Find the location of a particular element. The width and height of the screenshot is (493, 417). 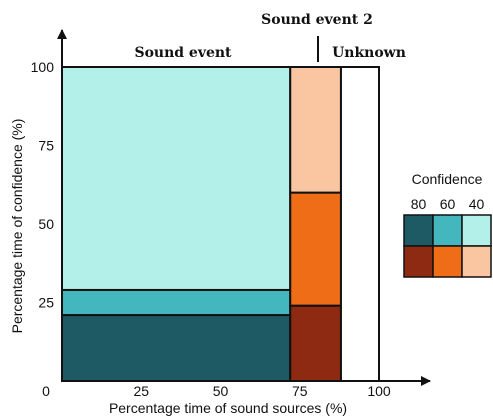

legend-title: Confidence is located at coordinates (447, 179).